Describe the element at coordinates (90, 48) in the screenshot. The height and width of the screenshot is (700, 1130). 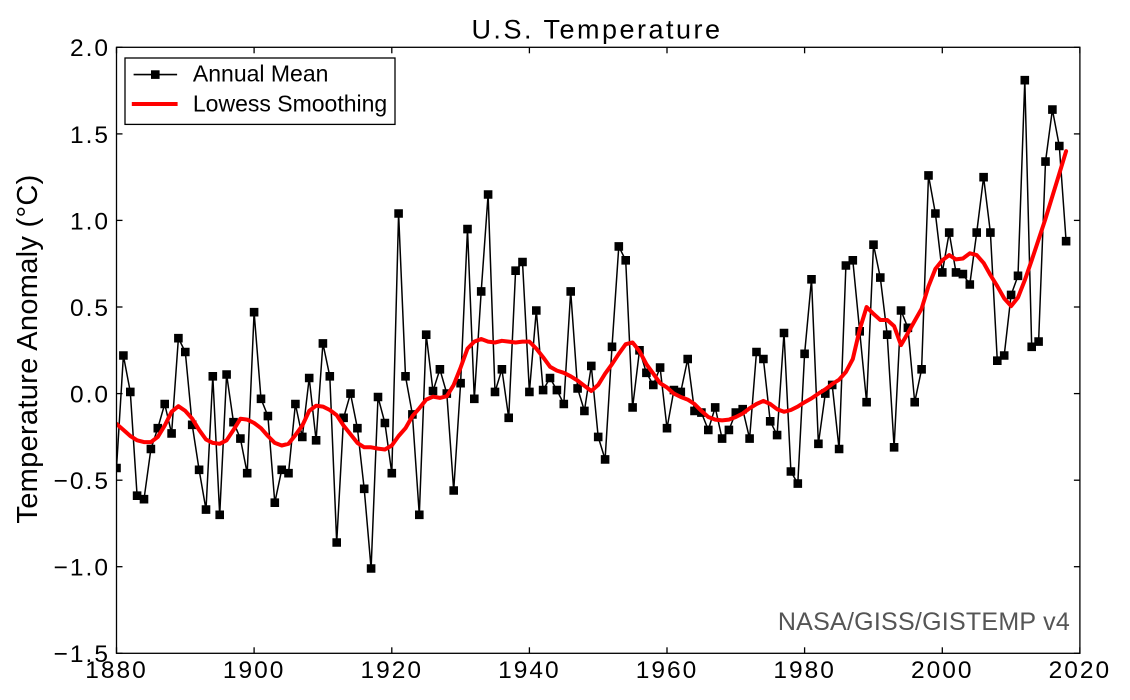
I see `svg-text: 2.0` at that location.